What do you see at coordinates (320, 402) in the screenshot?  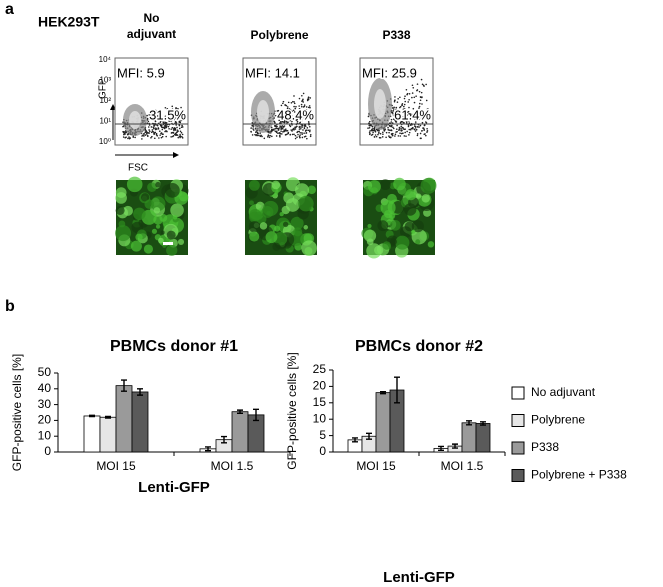 I see `y-tick-label: 15` at bounding box center [320, 402].